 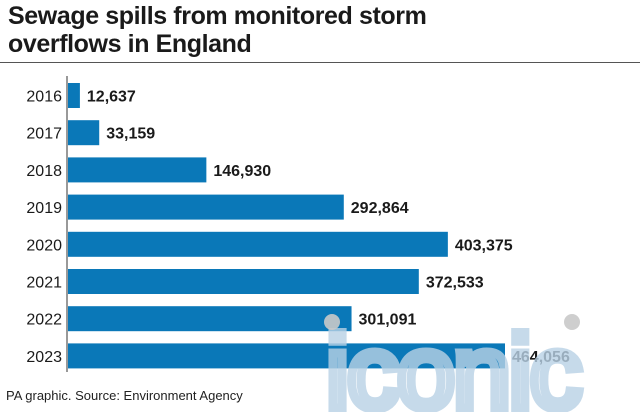 I want to click on bar-2023, so click(x=286, y=356).